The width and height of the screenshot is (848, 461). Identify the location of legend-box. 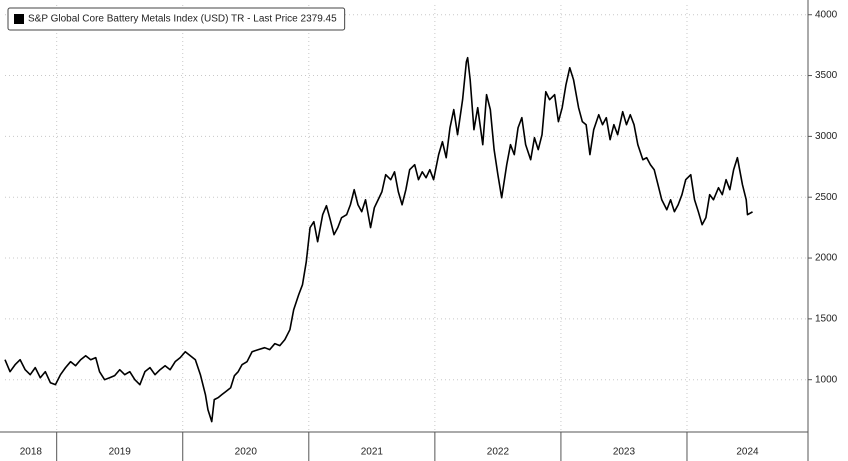
(176, 19).